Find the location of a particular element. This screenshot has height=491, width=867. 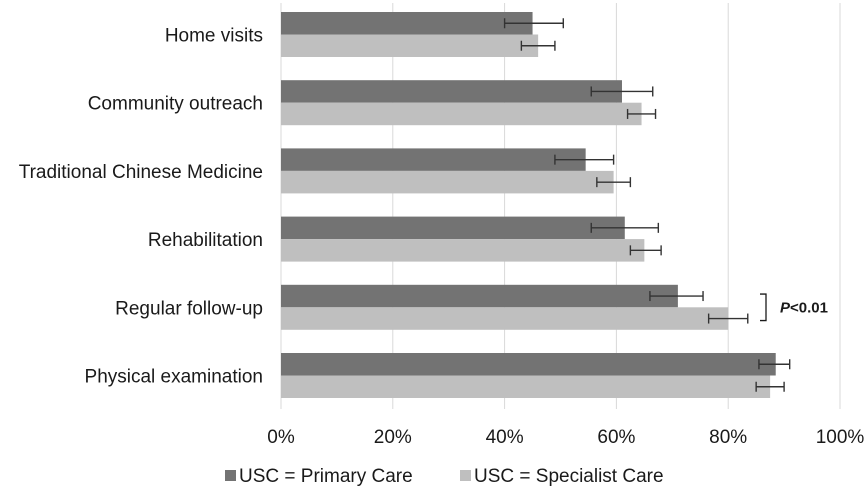

legend-label: USC = Specialist Care is located at coordinates (569, 476).